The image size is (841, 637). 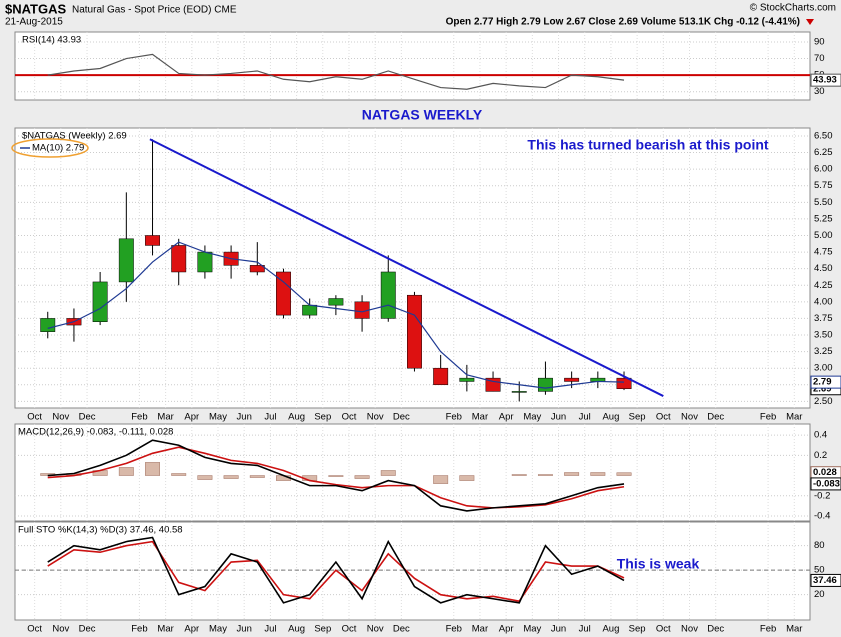 I want to click on y-tick-label: 70, so click(x=819, y=58).